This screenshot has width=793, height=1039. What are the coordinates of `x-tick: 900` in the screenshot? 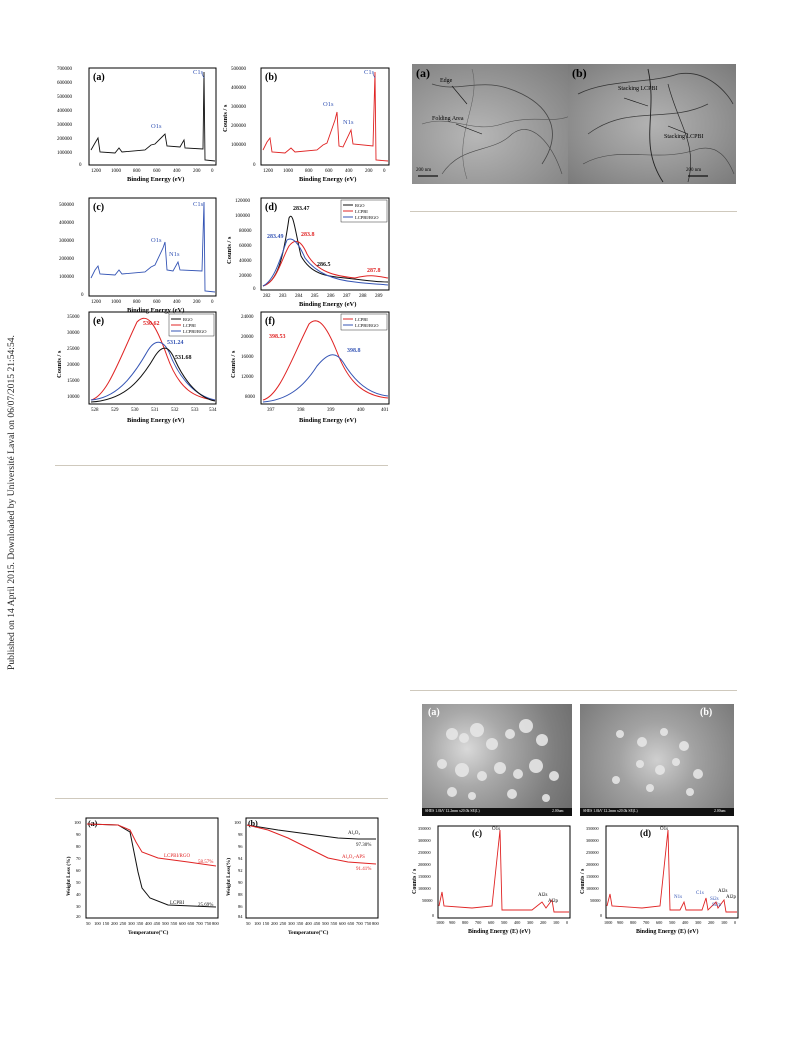 It's located at (620, 922).